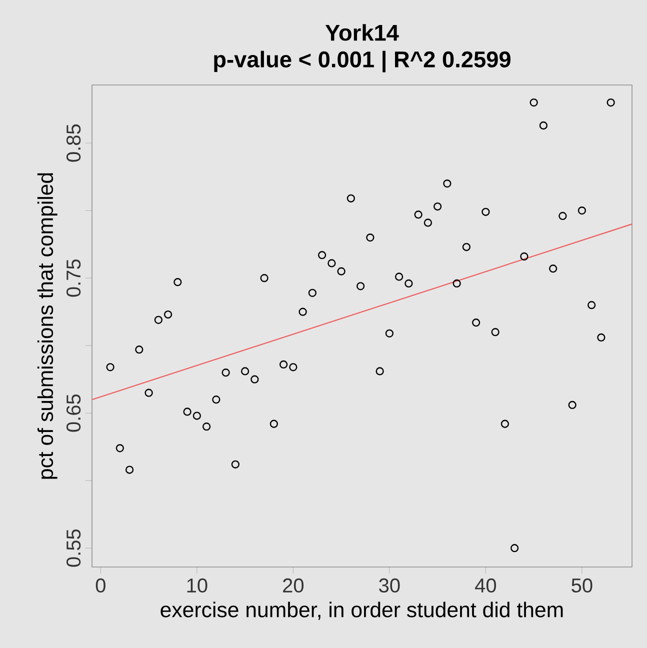 Image resolution: width=647 pixels, height=648 pixels. What do you see at coordinates (73, 413) in the screenshot?
I see `y-tick-label: 0.65` at bounding box center [73, 413].